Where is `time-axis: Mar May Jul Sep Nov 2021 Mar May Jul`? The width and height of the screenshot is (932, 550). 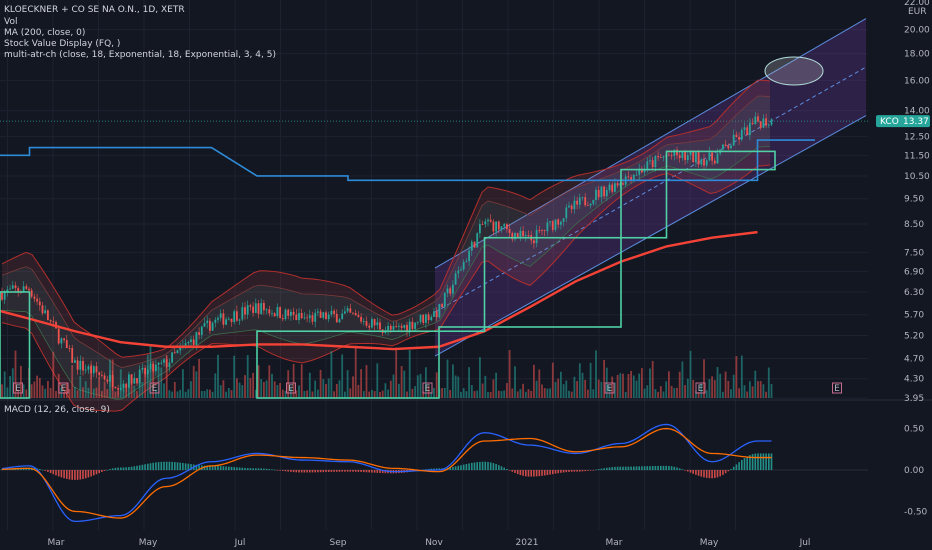
time-axis: Mar May Jul Sep Nov 2021 Mar May Jul is located at coordinates (429, 543).